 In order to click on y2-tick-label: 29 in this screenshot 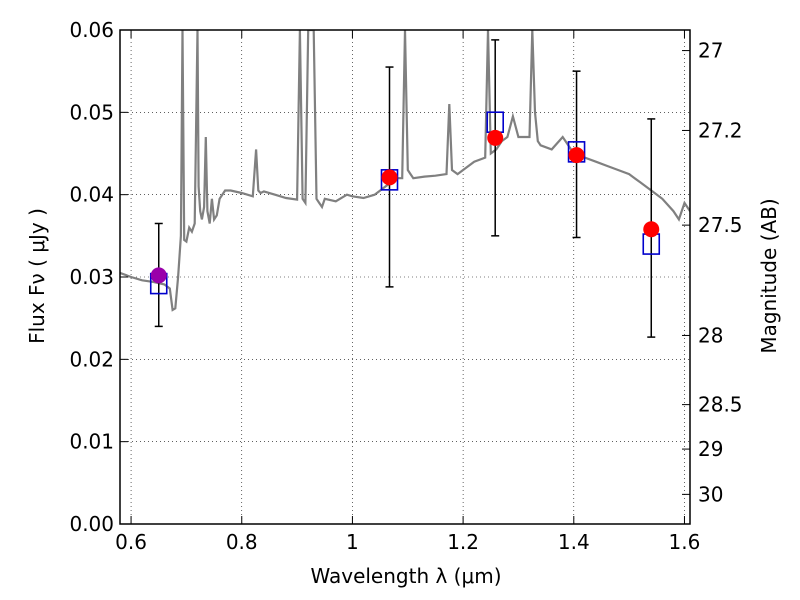, I will do `click(710, 449)`.